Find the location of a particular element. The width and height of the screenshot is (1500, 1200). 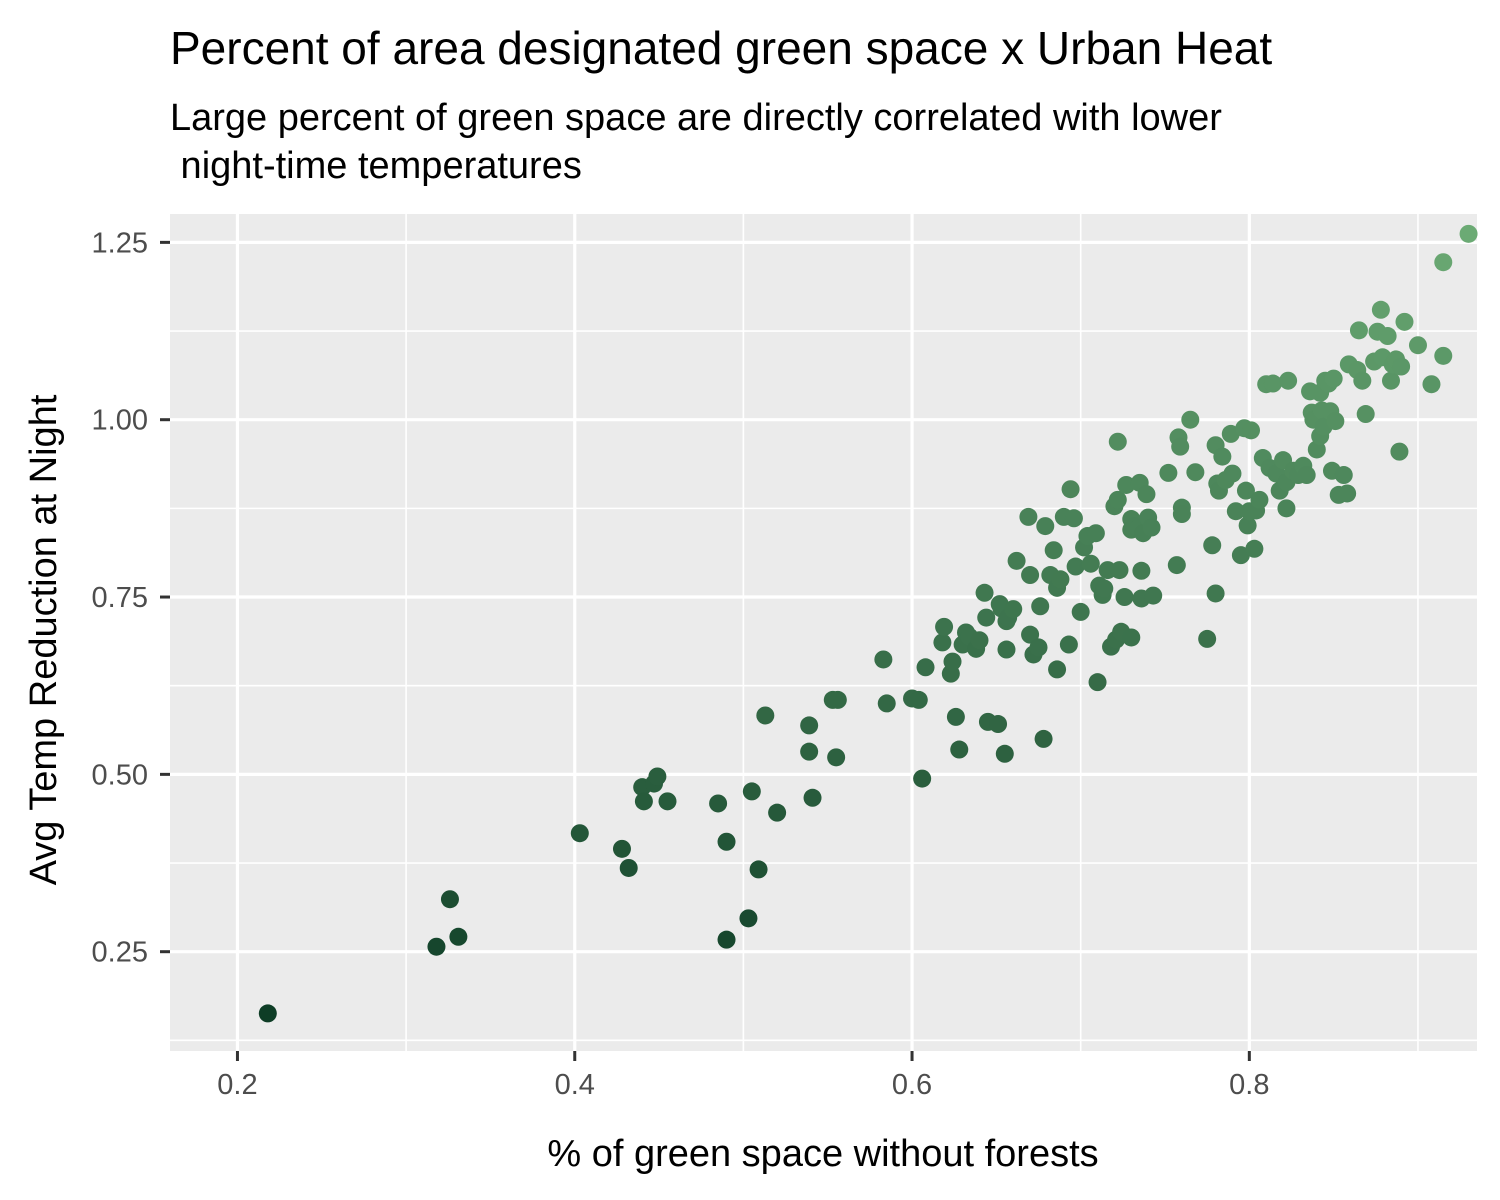

chart-subtitle-line-2: night-time temperatures is located at coordinates (376, 166).